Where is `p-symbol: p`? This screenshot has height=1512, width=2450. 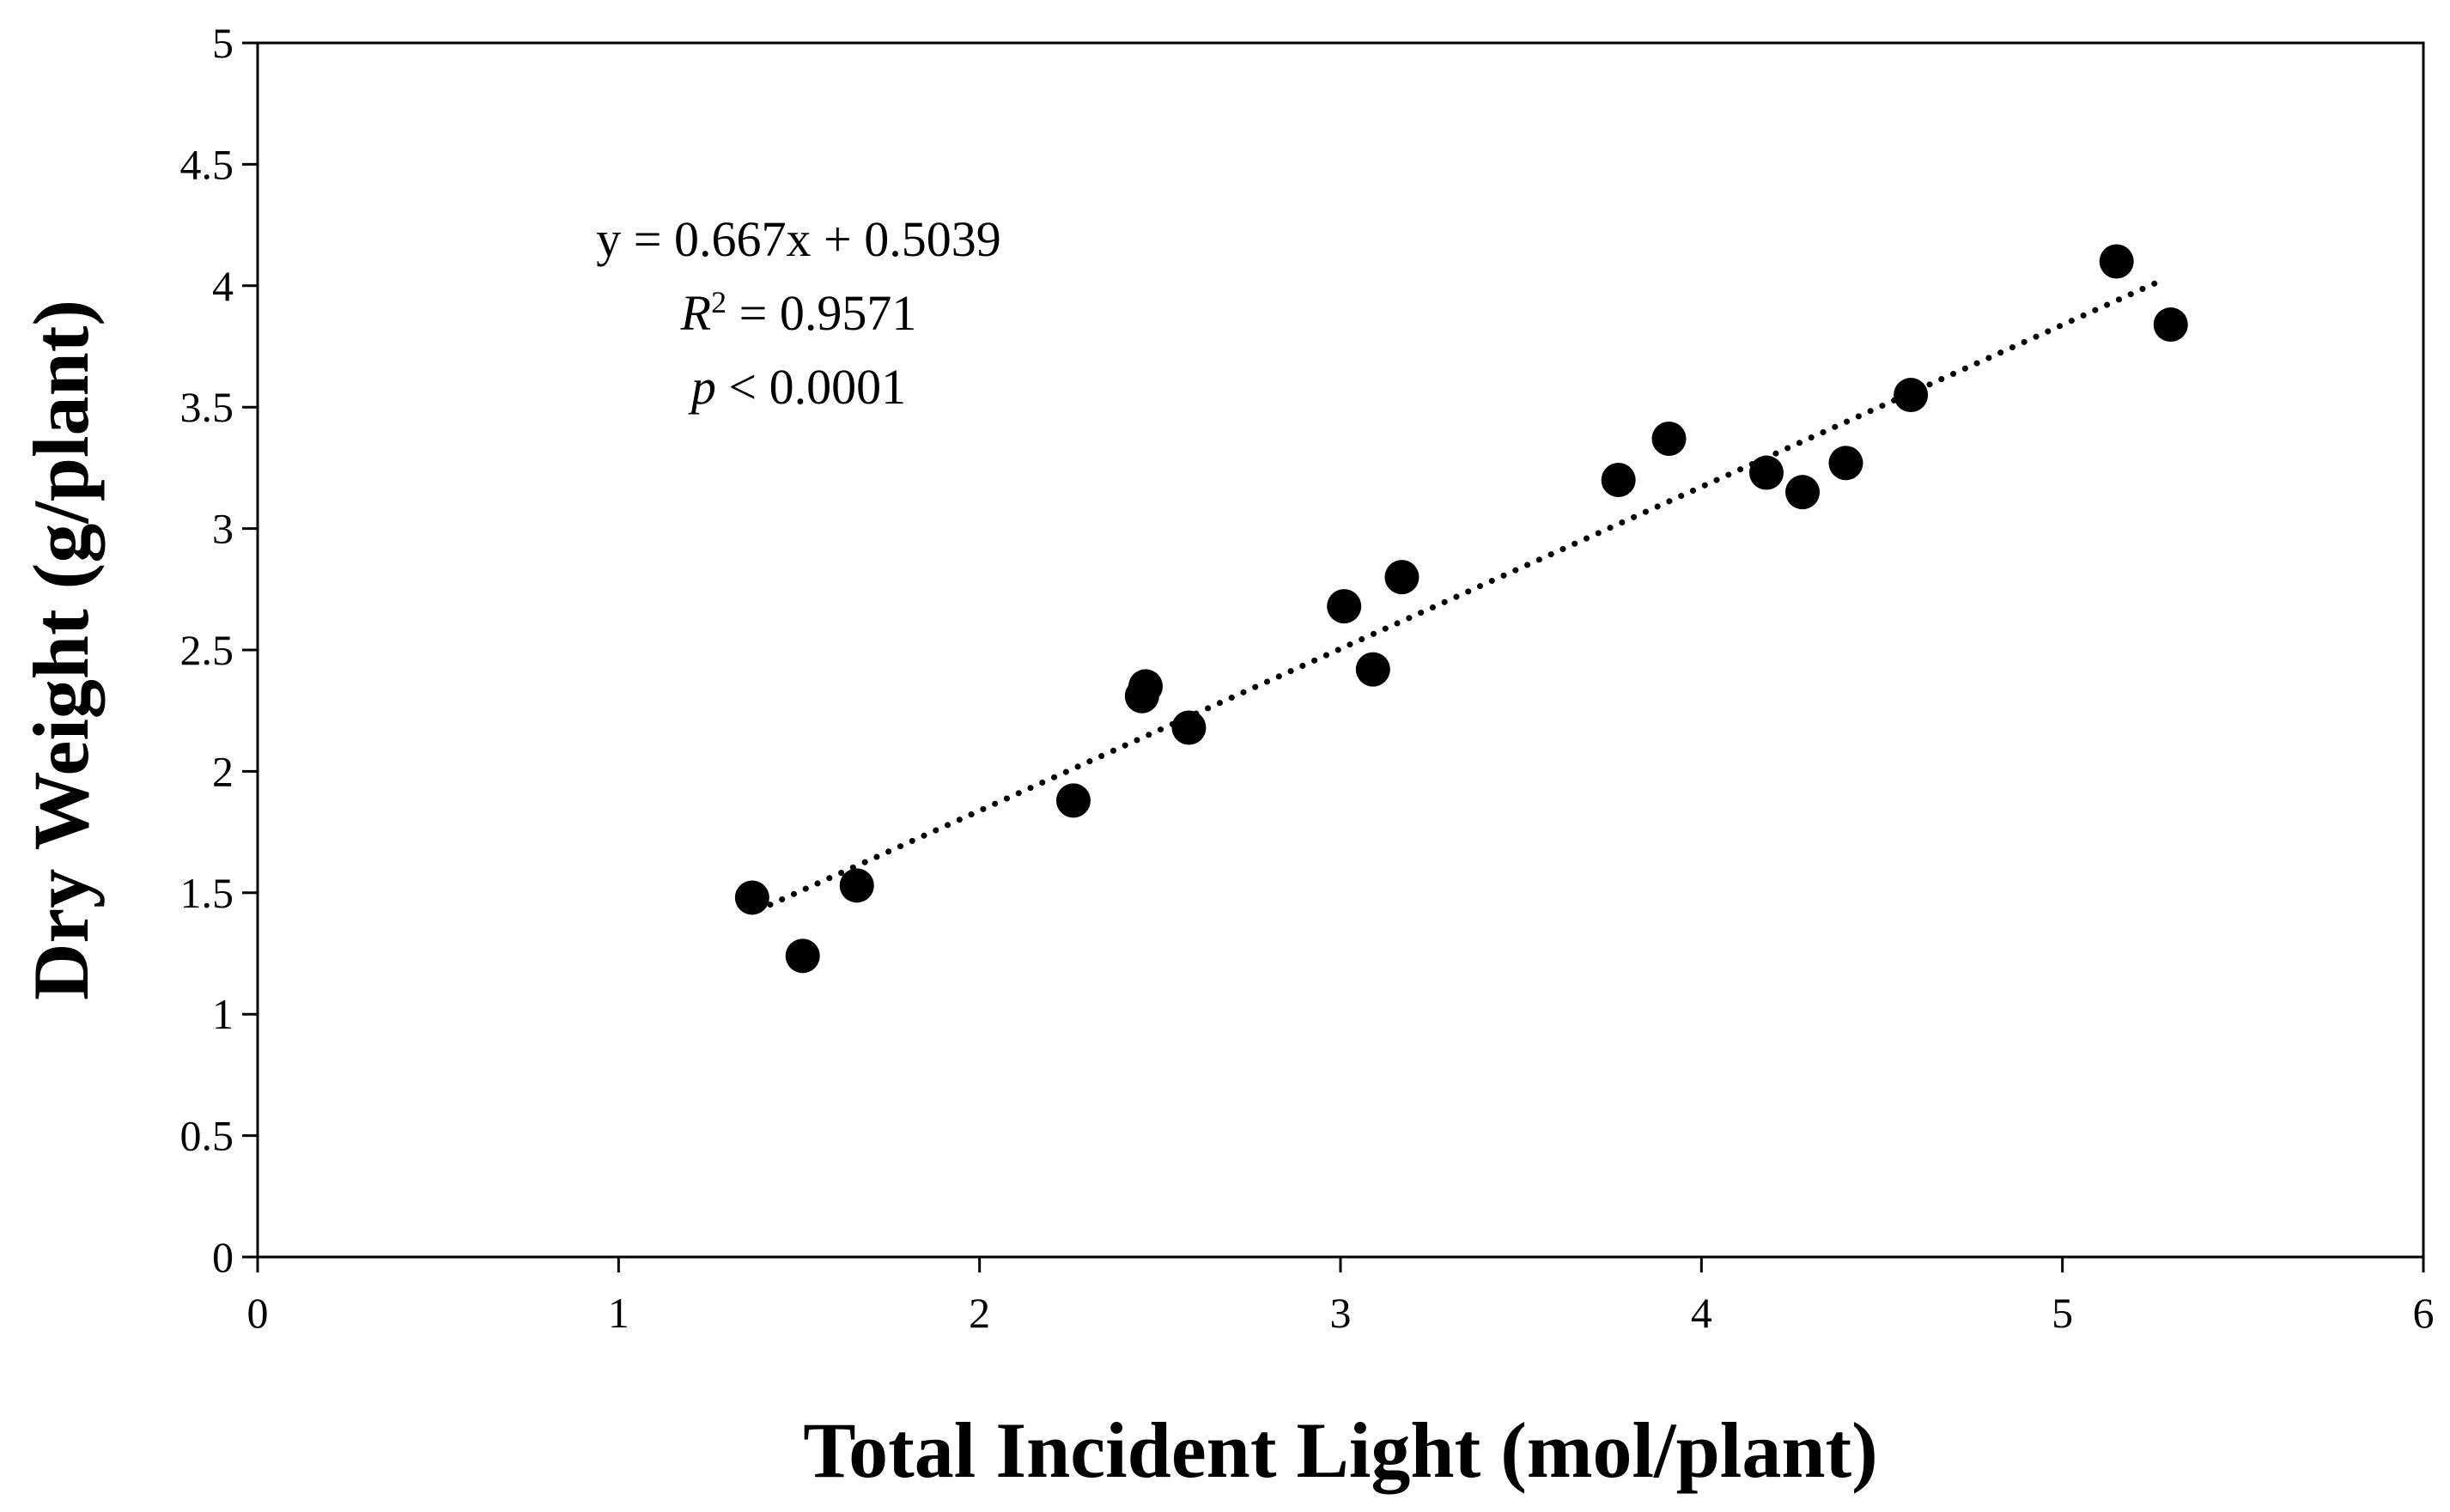 p-symbol: p is located at coordinates (702, 387).